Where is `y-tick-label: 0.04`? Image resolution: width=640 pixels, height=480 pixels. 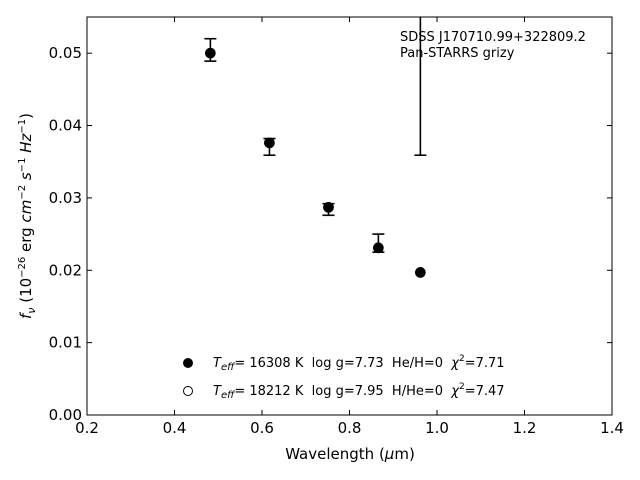
y-tick-label: 0.04 is located at coordinates (65, 126).